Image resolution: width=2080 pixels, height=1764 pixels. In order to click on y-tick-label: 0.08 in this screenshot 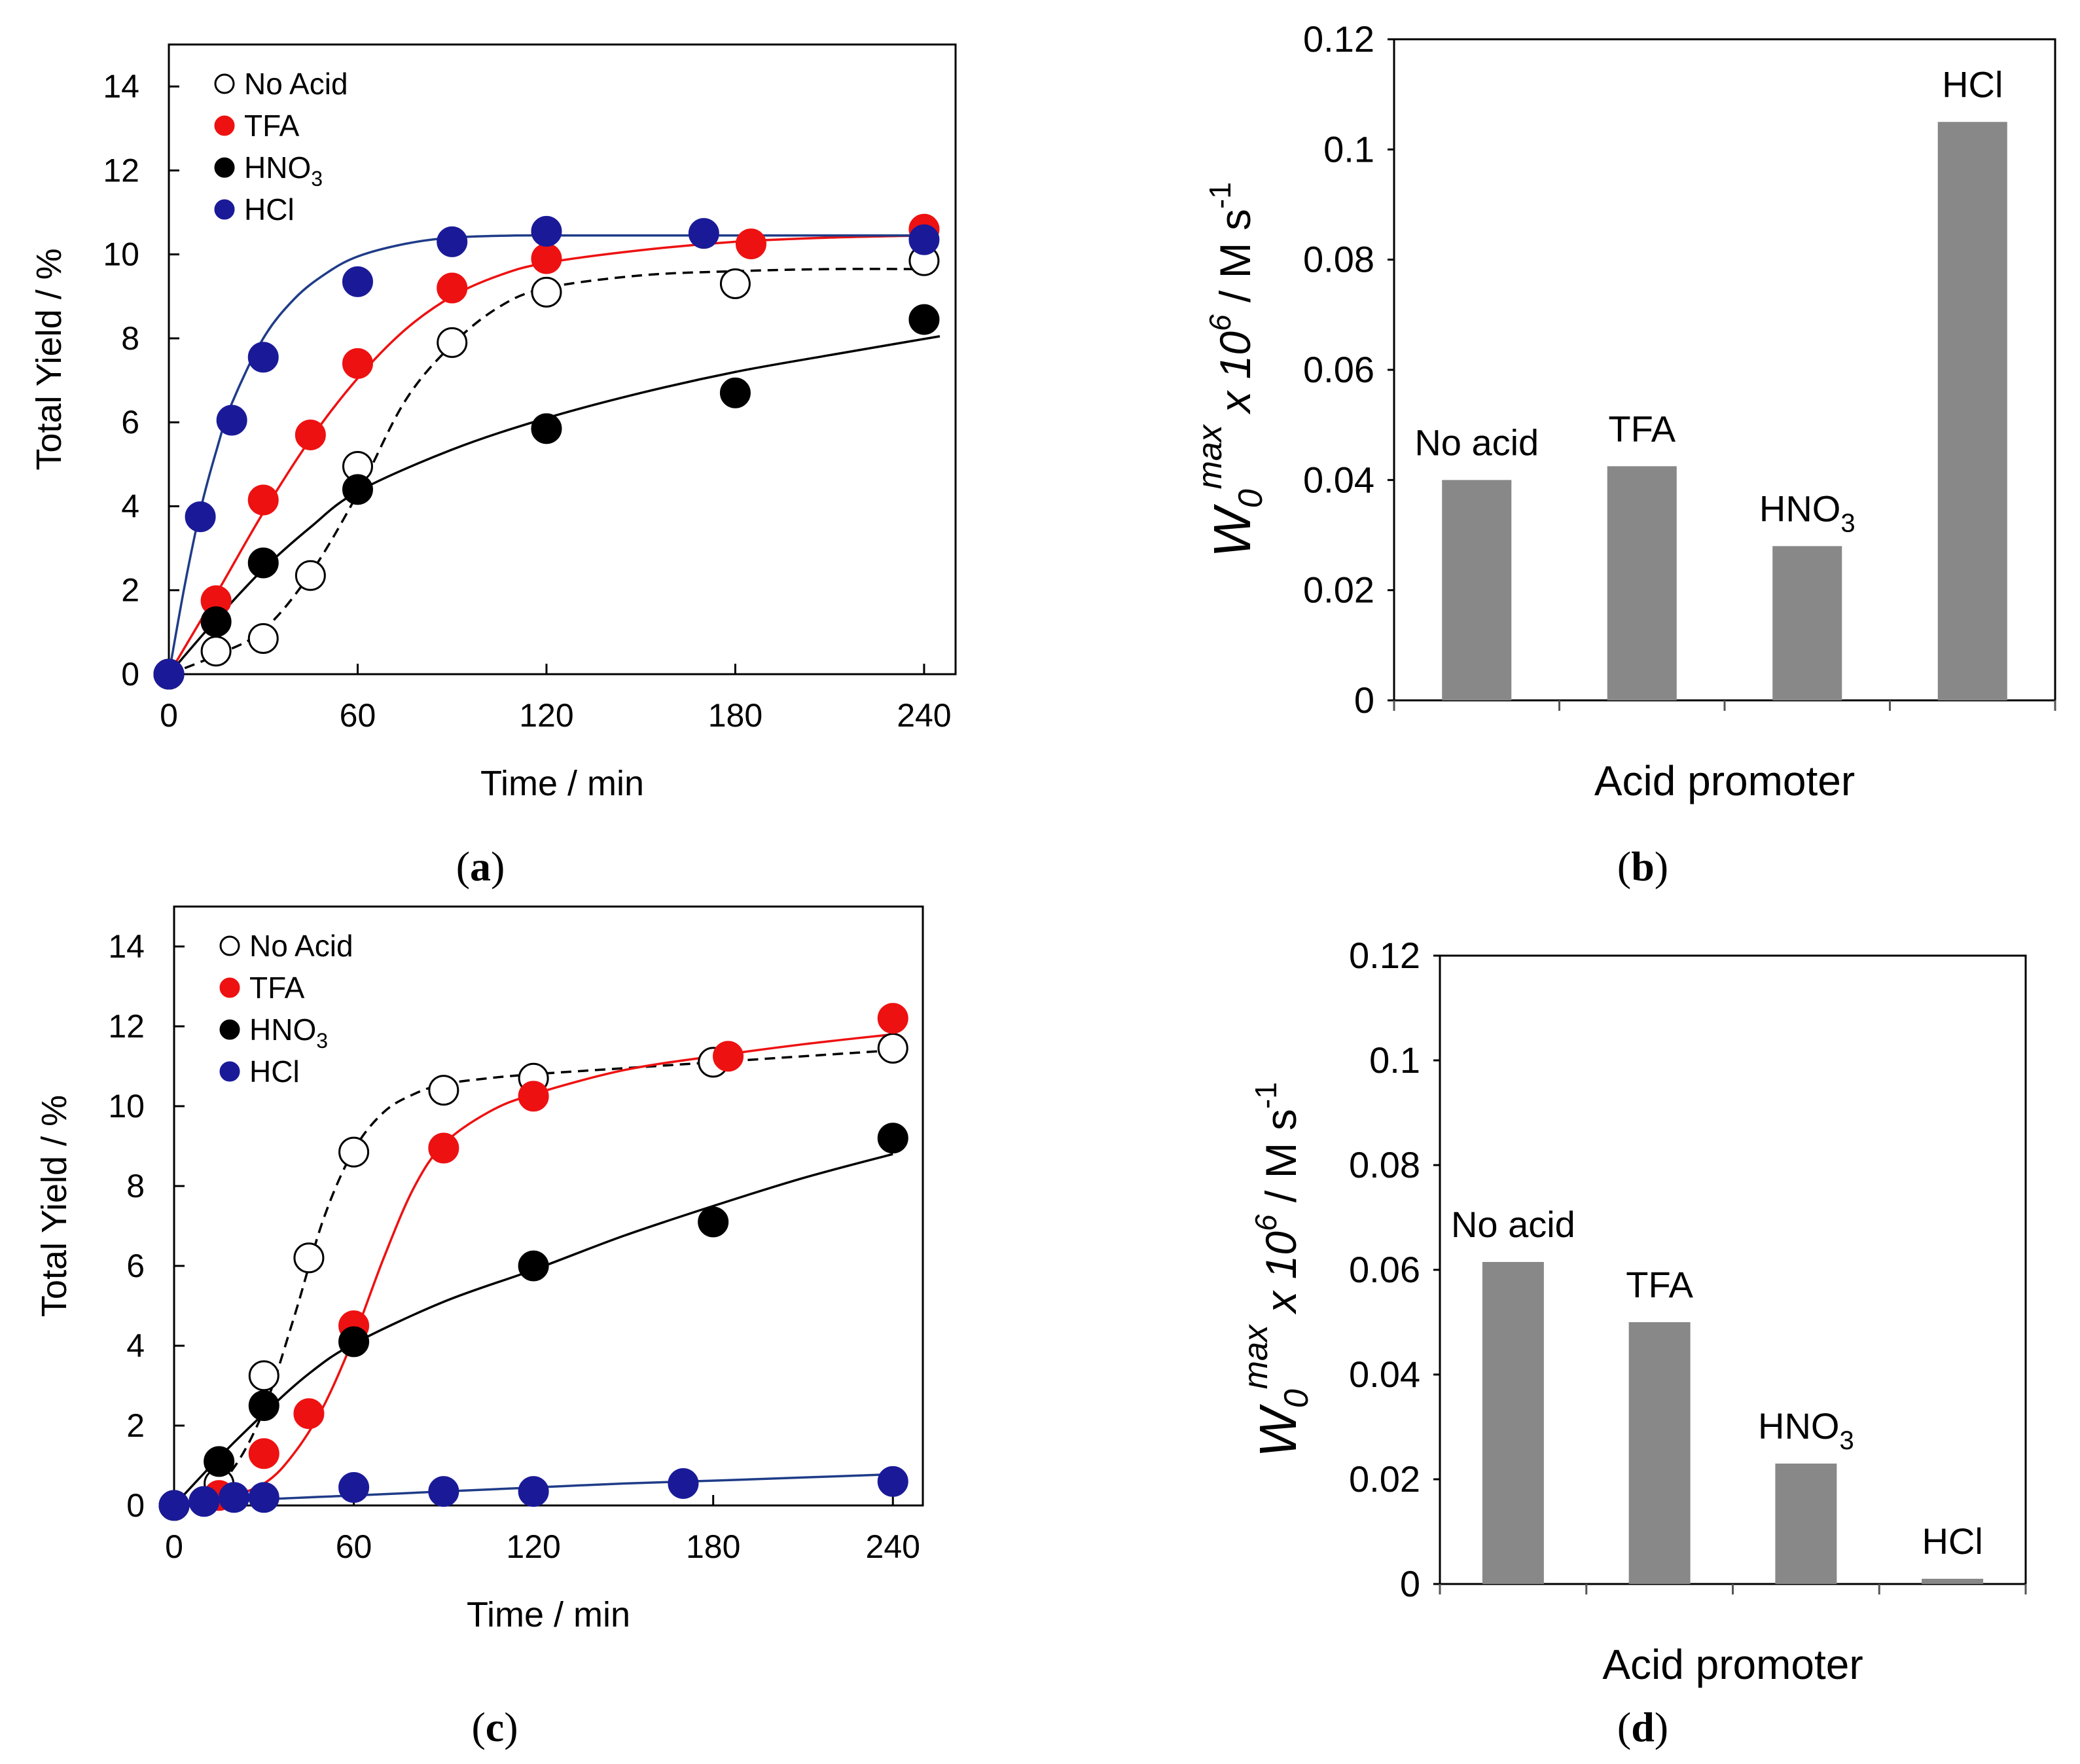, I will do `click(1384, 1164)`.